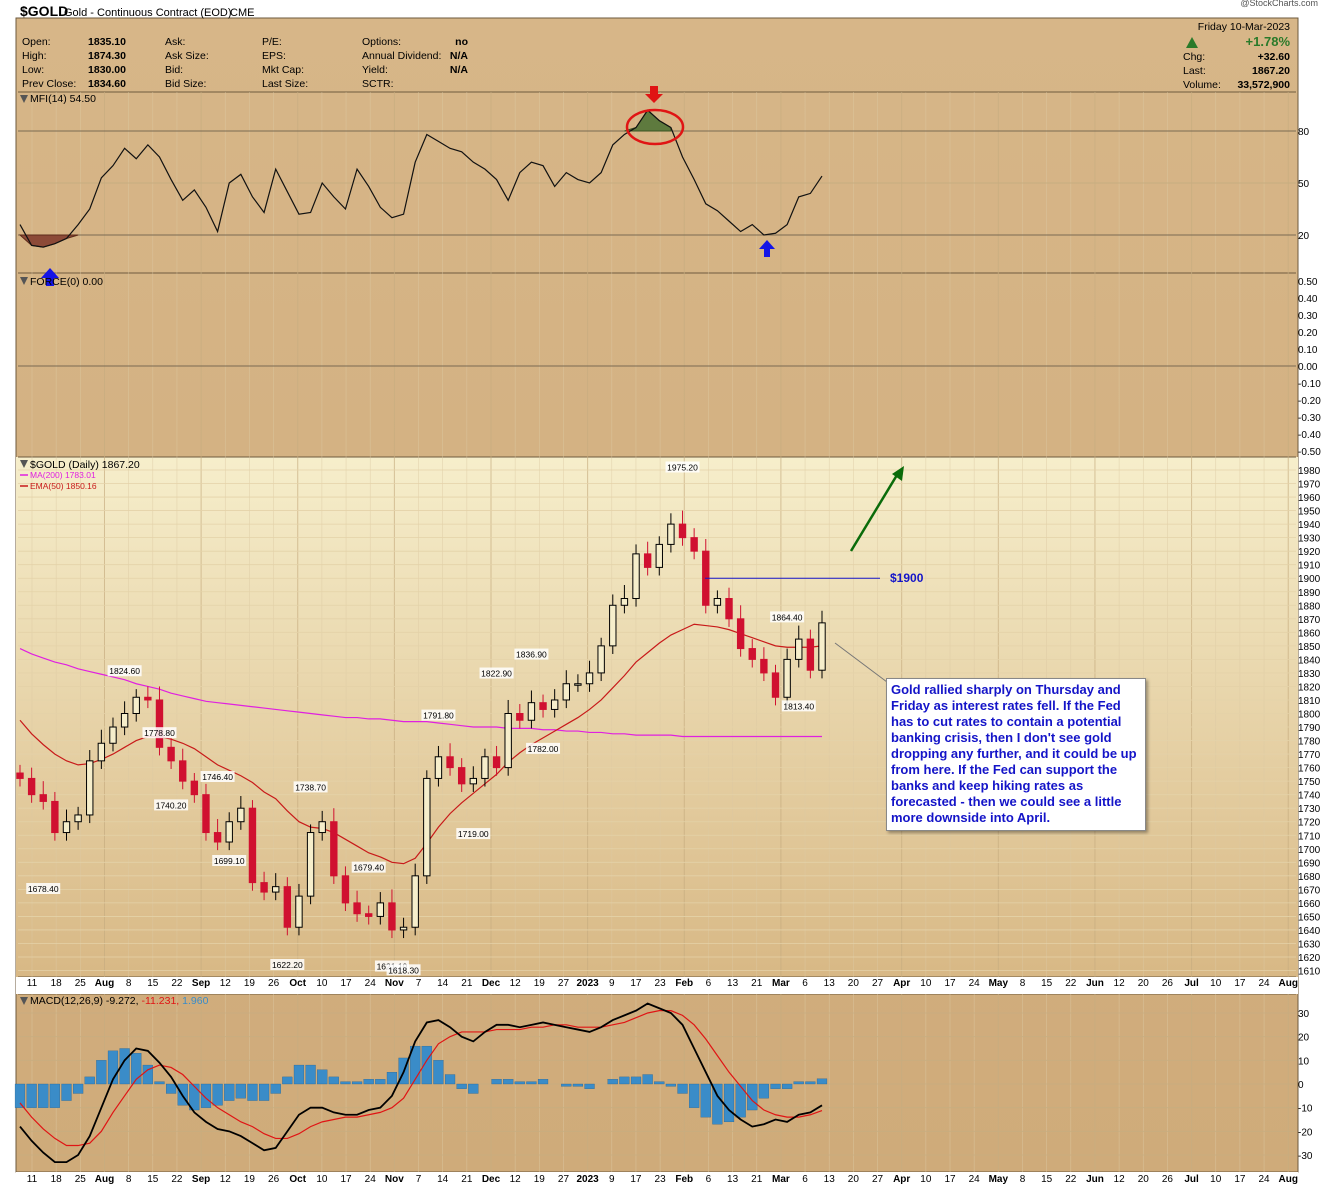  I want to click on quote-value: +32.60, so click(1274, 57).